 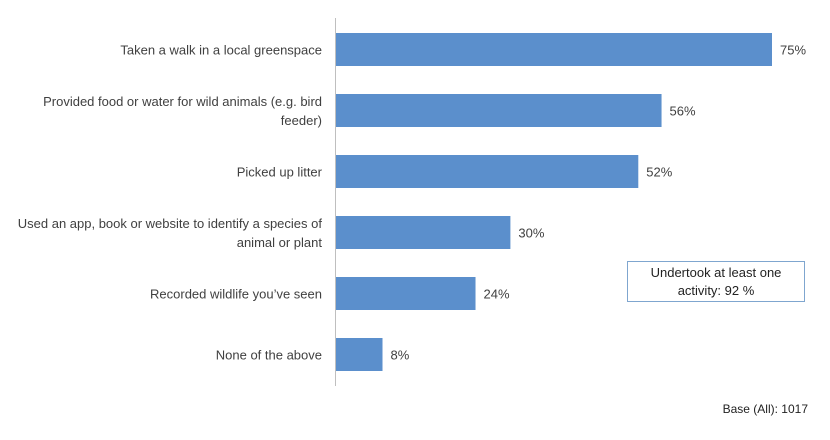 What do you see at coordinates (765, 409) in the screenshot?
I see `base-note: Base (All): 1017` at bounding box center [765, 409].